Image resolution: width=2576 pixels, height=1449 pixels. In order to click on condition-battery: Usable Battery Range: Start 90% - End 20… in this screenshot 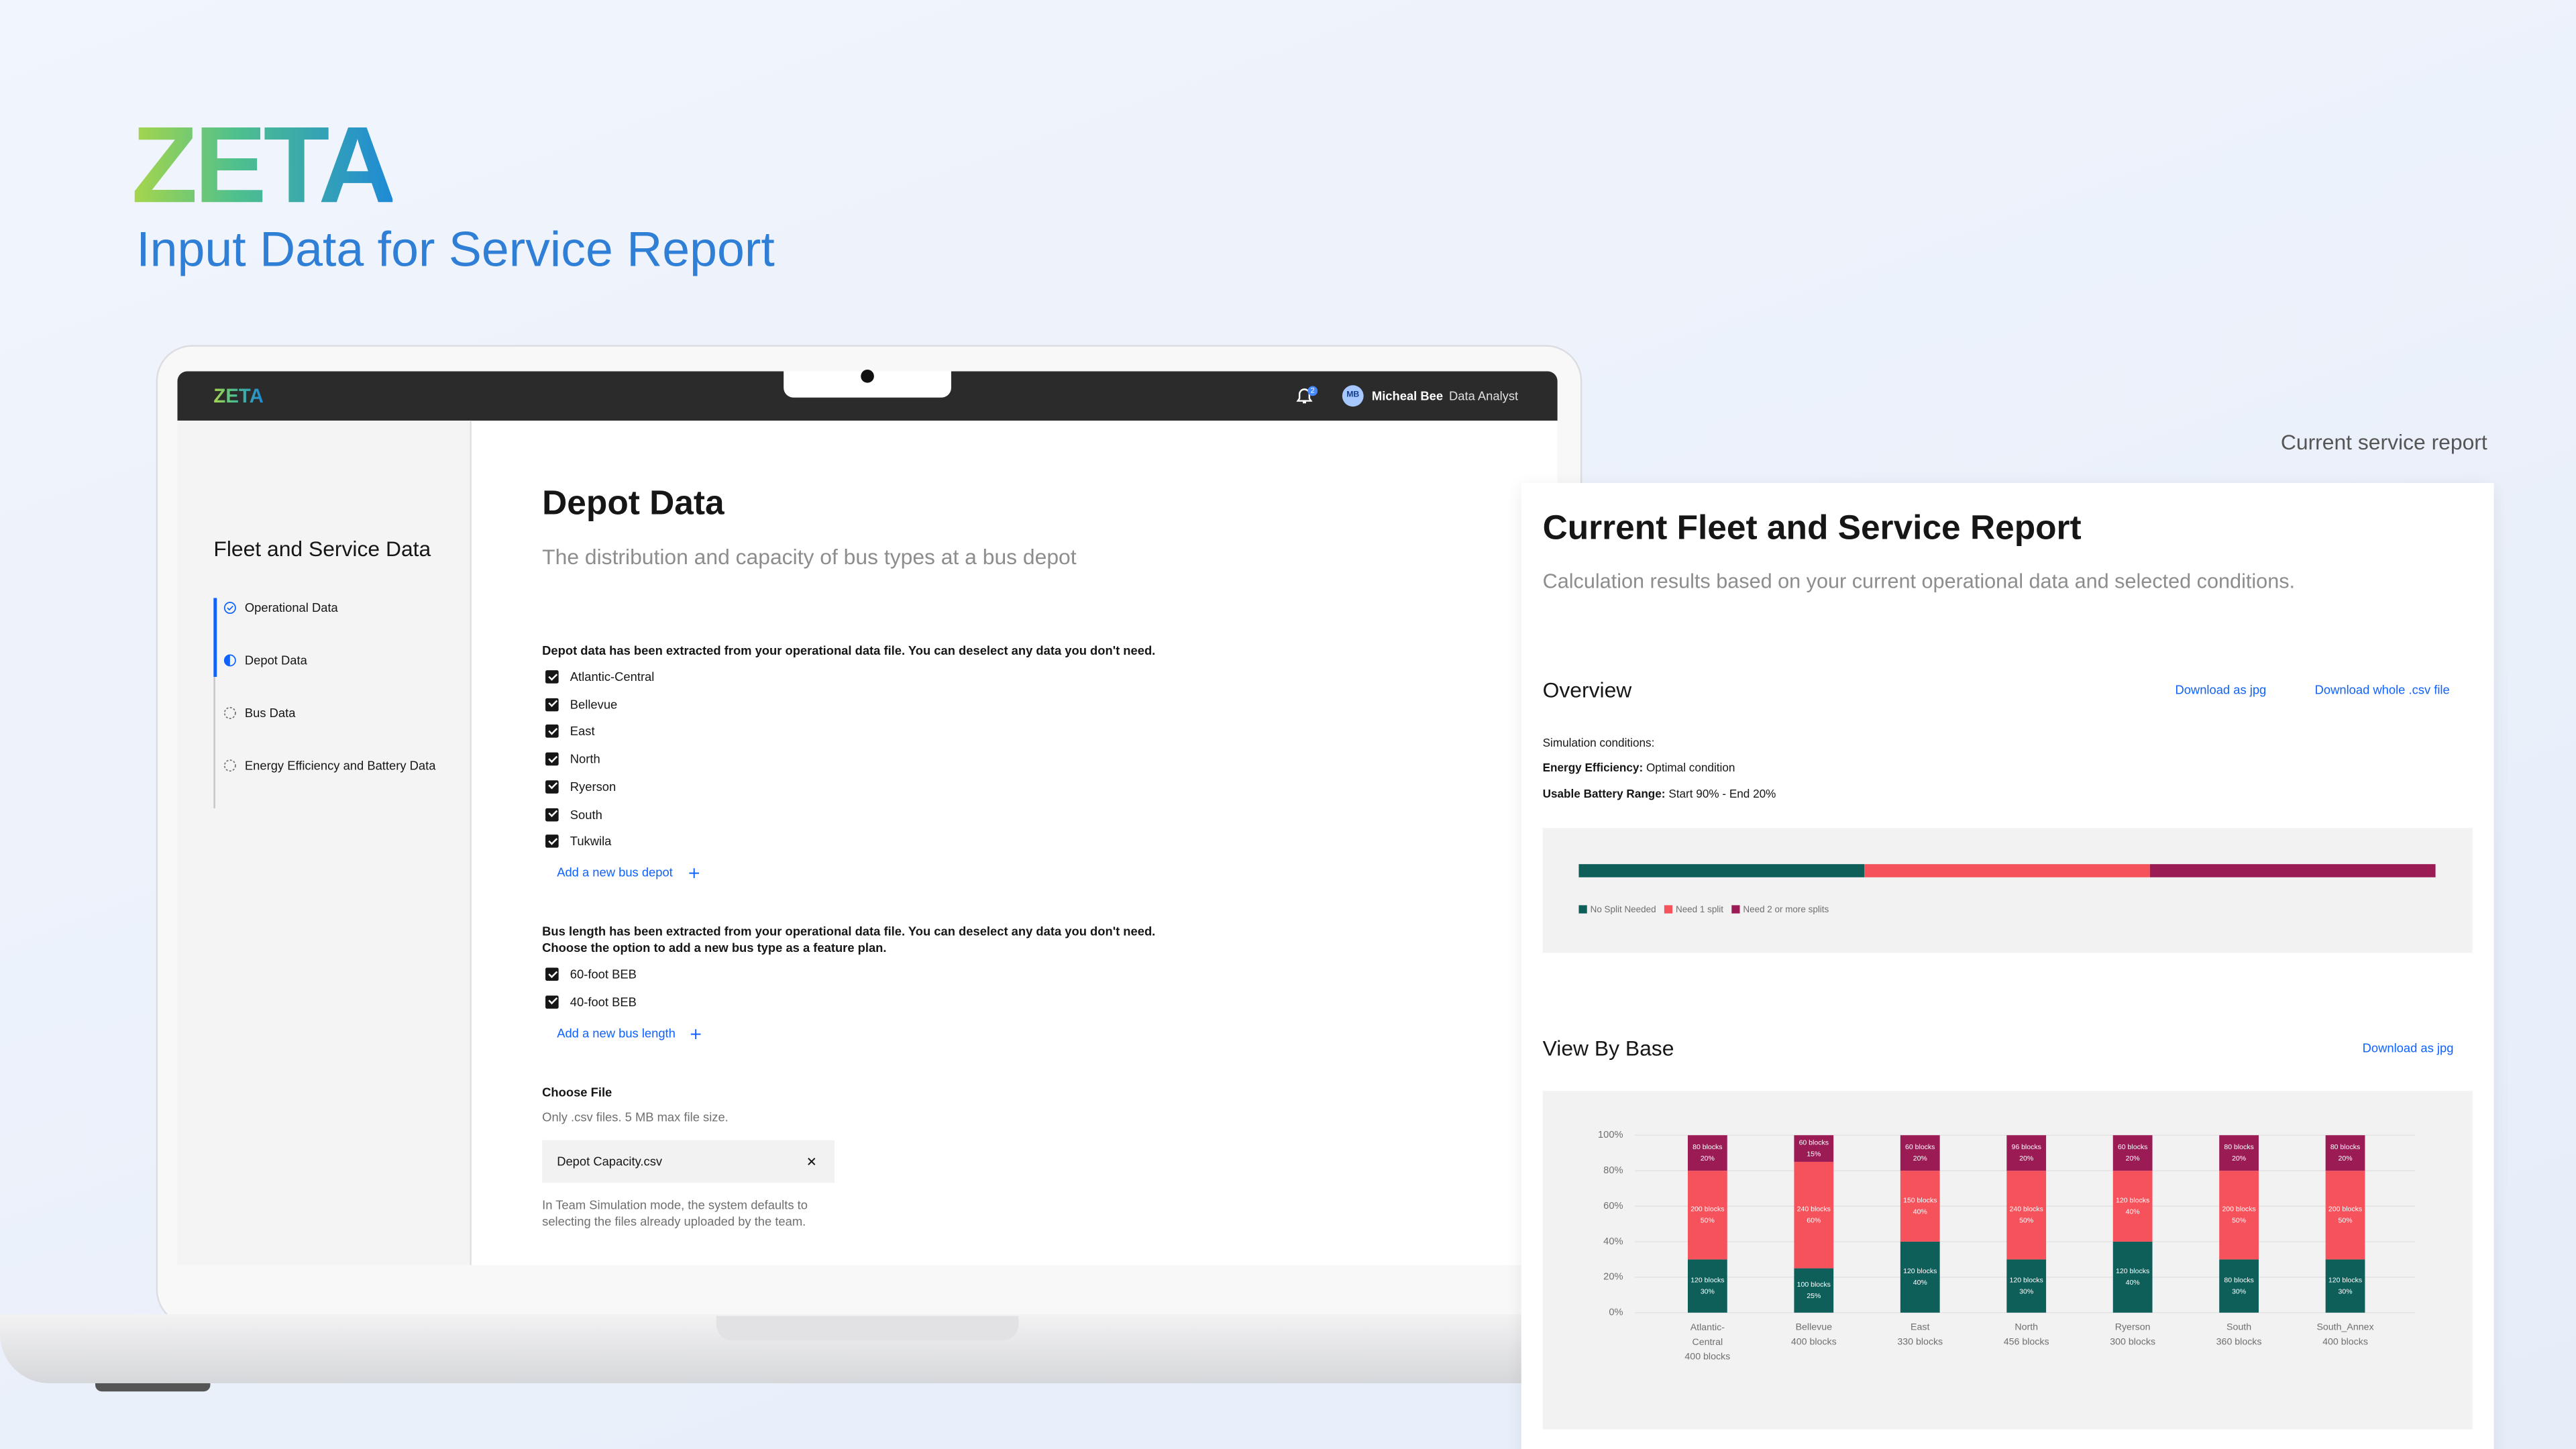, I will do `click(1659, 795)`.